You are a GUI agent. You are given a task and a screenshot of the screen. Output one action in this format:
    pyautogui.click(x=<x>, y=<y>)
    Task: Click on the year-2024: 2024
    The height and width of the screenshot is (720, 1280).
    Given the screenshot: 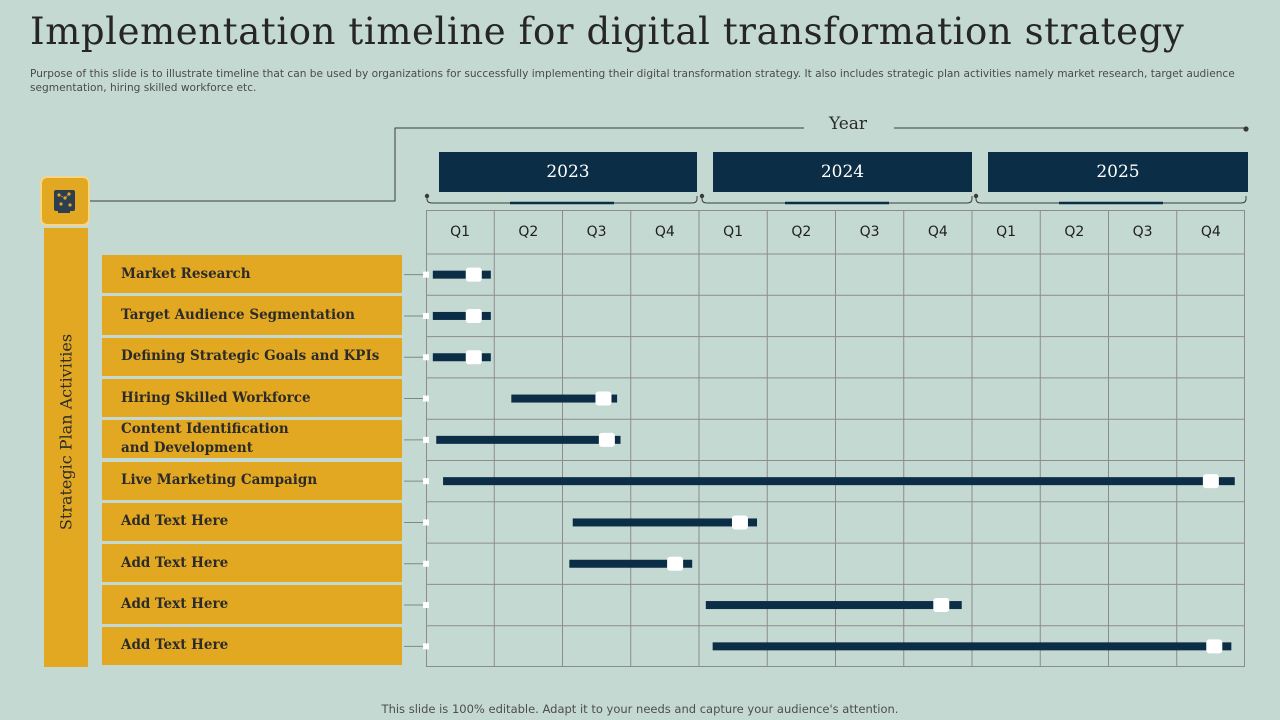 What is the action you would take?
    pyautogui.click(x=842, y=172)
    